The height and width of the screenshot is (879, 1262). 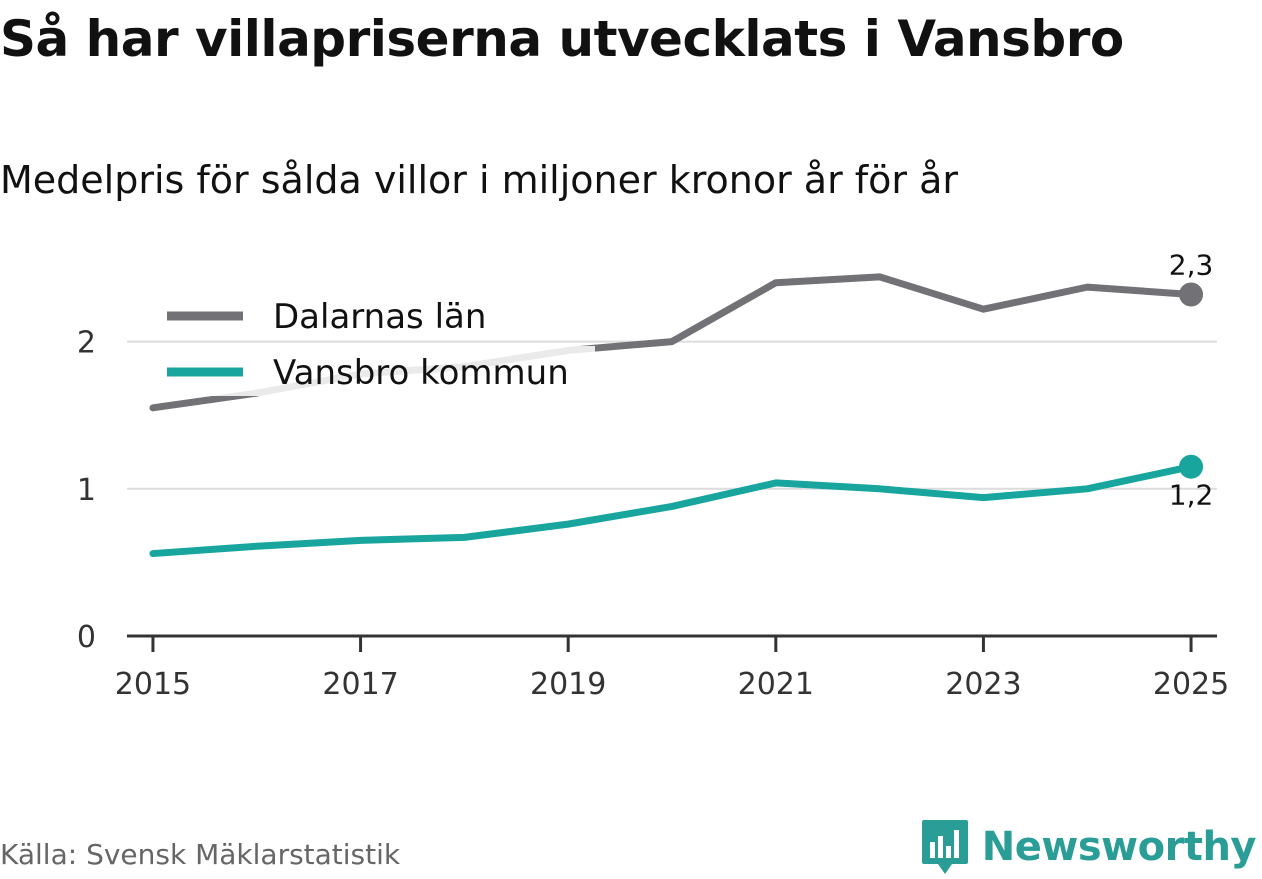 I want to click on legend-item-dalarnas-lan: Dalarnas län, so click(x=375, y=315).